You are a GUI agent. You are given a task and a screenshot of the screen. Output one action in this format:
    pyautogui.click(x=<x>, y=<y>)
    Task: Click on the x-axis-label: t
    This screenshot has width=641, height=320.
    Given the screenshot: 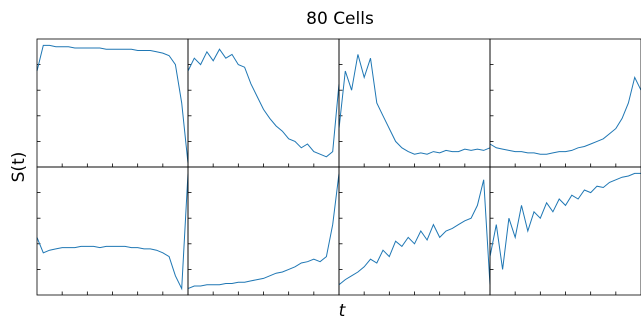 What is the action you would take?
    pyautogui.click(x=343, y=310)
    